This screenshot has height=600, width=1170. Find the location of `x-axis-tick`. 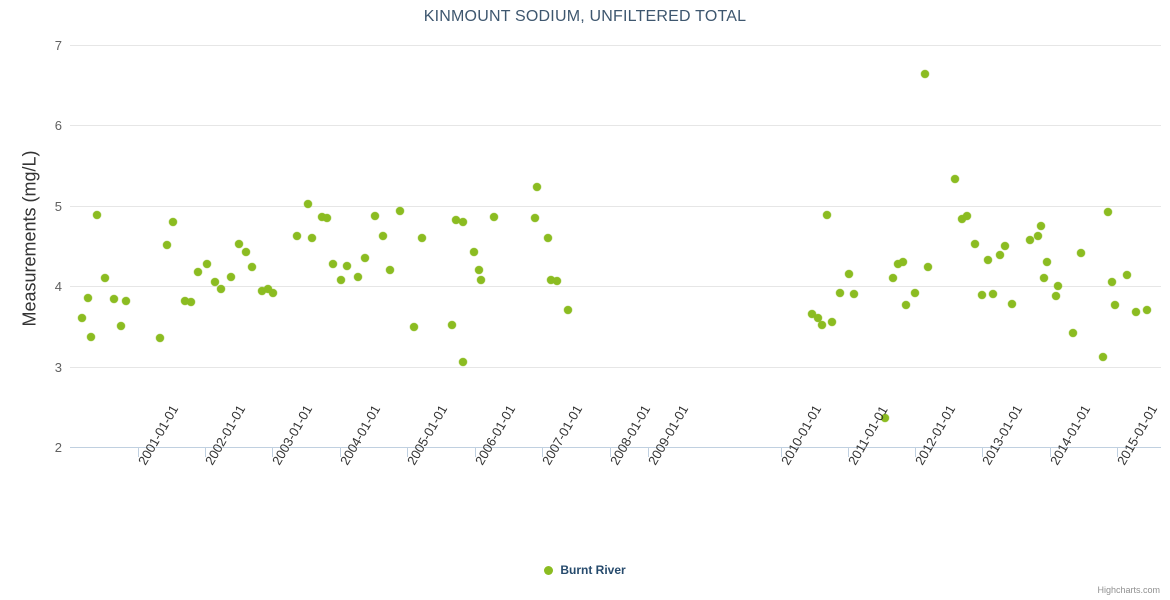

x-axis-tick is located at coordinates (542, 452).